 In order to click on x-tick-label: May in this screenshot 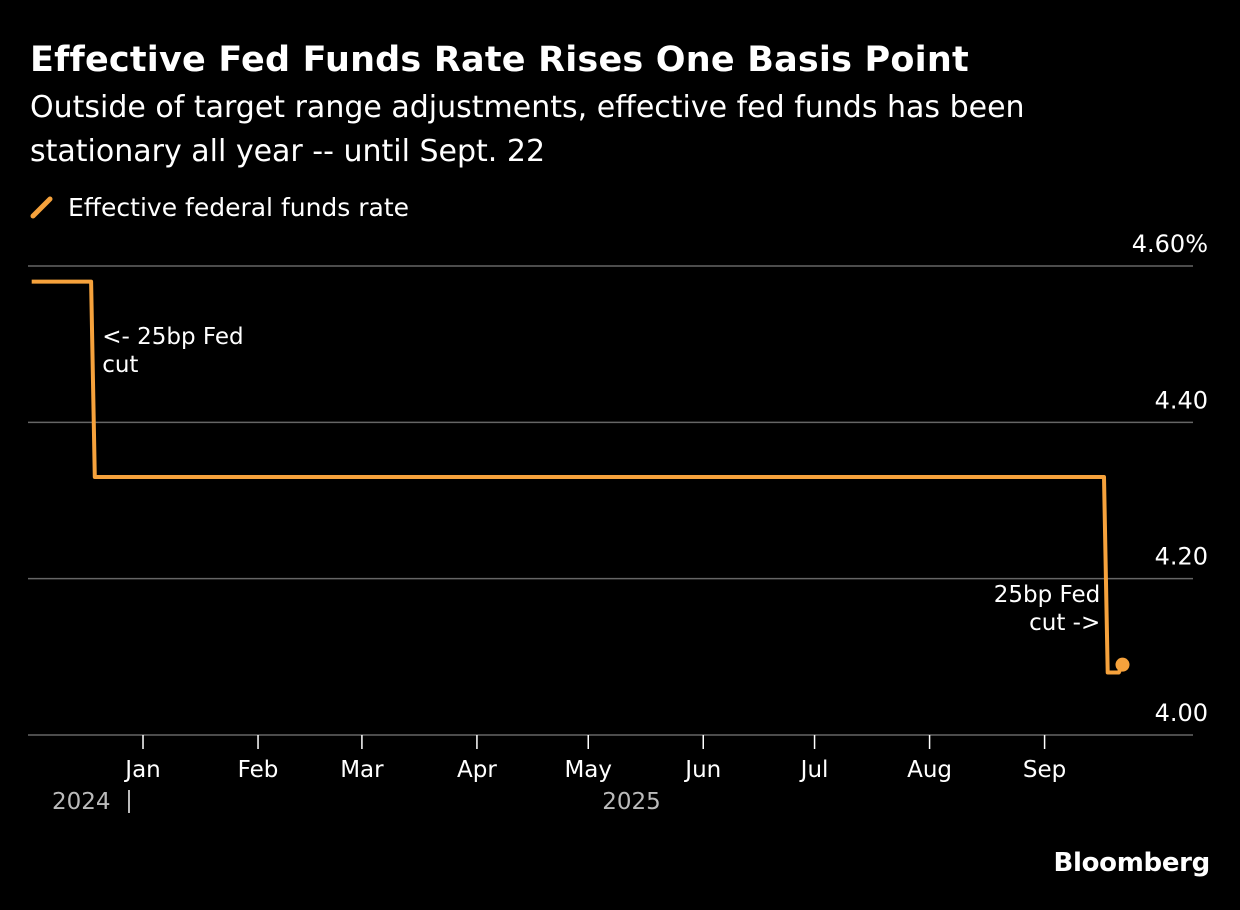, I will do `click(588, 770)`.